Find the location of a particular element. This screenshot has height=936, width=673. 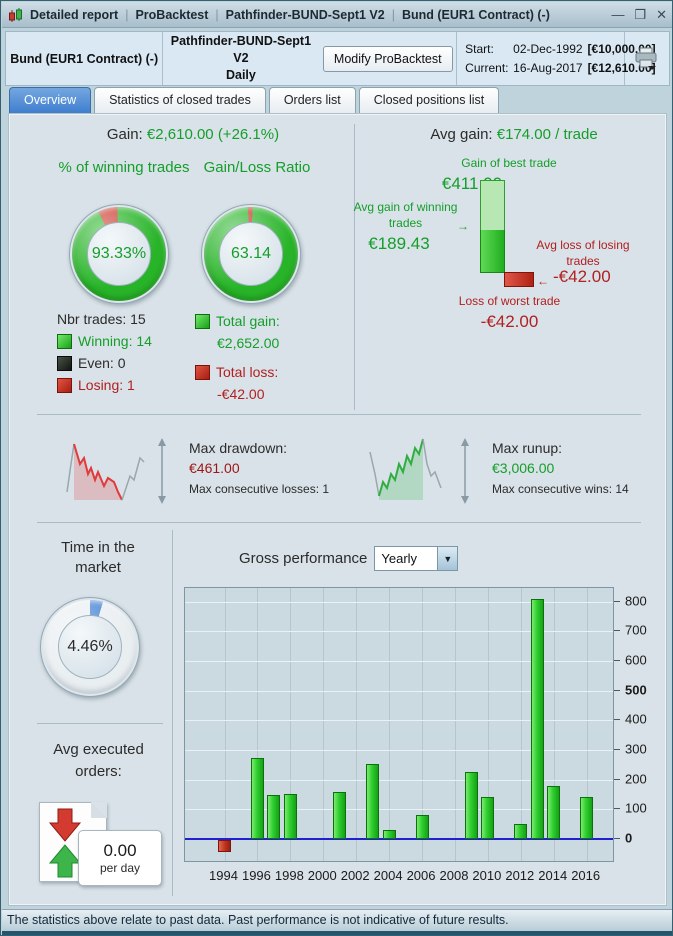

avg-loss-value: -€42.00 is located at coordinates (582, 276).